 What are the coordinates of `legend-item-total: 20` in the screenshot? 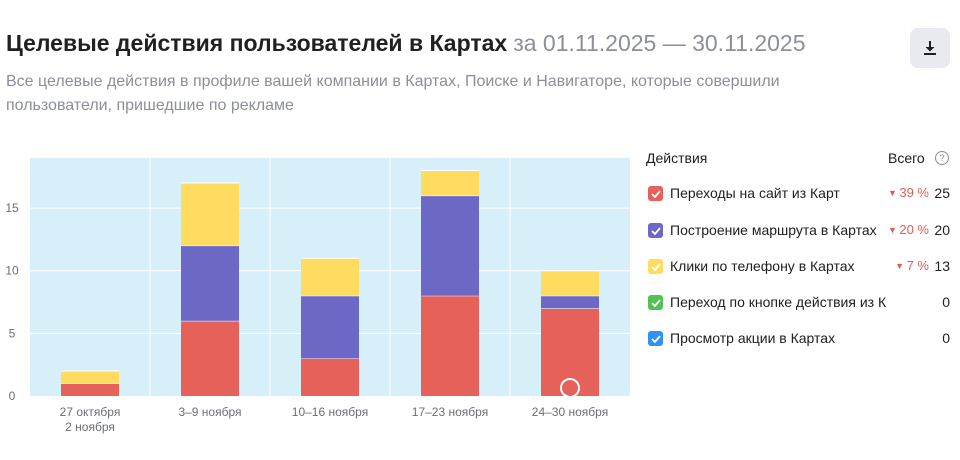 It's located at (942, 230).